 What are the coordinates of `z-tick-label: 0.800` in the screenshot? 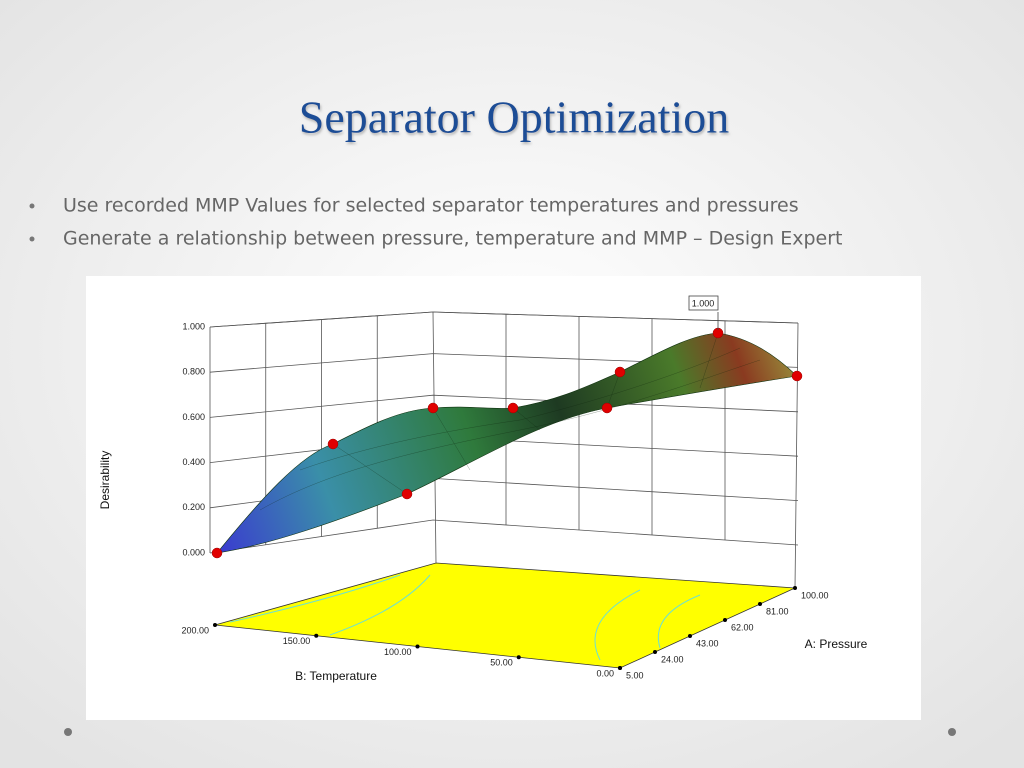 It's located at (193, 372).